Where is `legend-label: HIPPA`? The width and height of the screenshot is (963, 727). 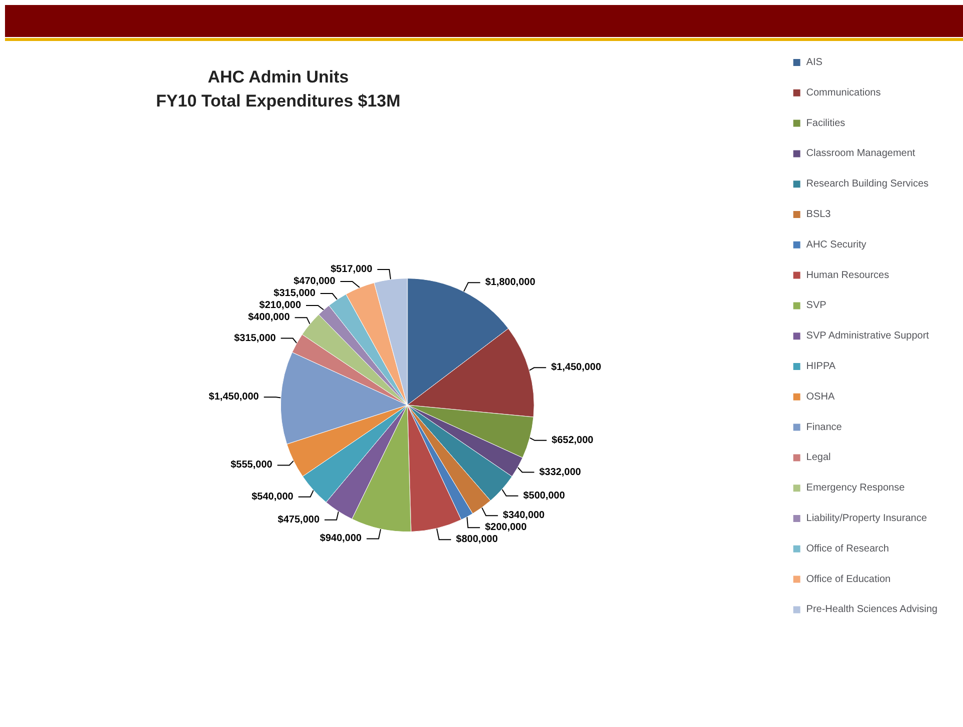
legend-label: HIPPA is located at coordinates (821, 366).